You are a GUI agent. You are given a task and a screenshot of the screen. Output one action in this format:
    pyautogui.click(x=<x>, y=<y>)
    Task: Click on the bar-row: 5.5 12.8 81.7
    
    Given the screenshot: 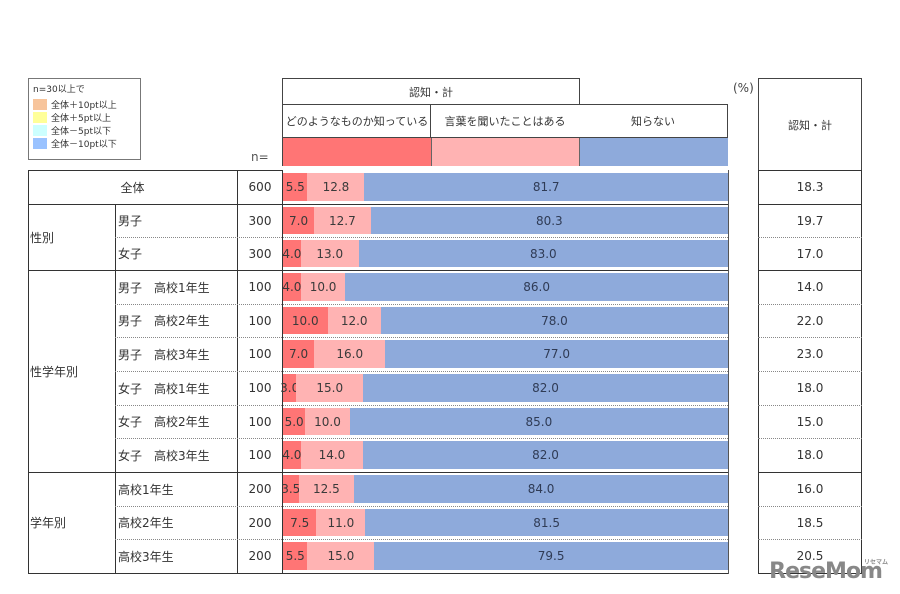 What is the action you would take?
    pyautogui.click(x=505, y=187)
    